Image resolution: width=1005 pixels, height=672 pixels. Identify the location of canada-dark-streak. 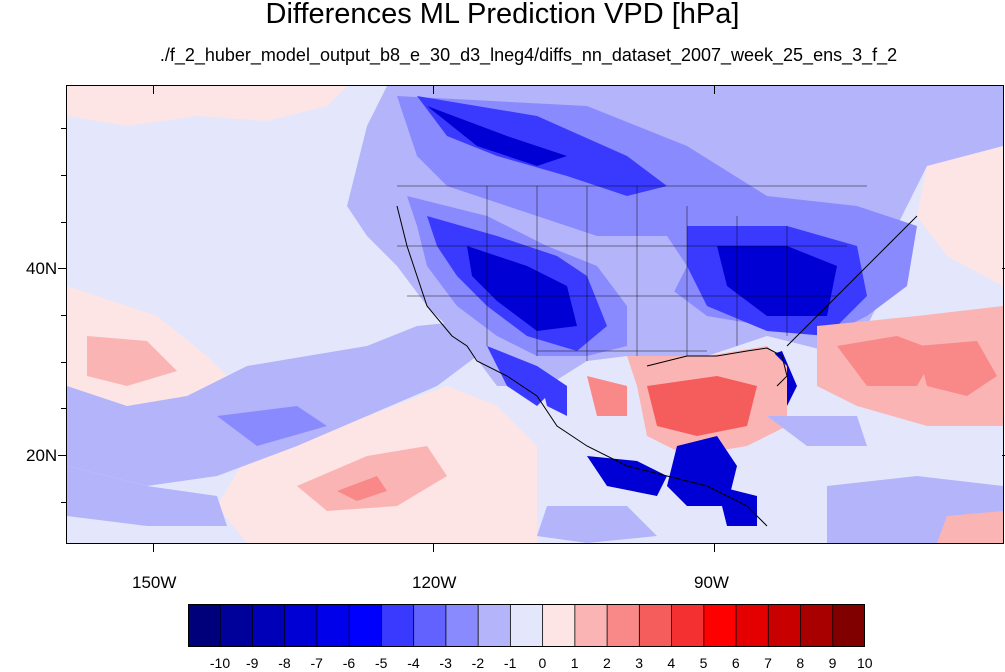
(497, 136).